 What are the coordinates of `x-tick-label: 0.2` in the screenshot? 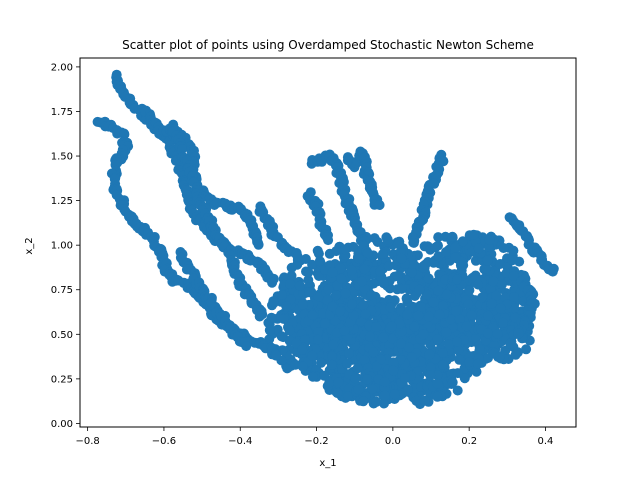 It's located at (469, 441).